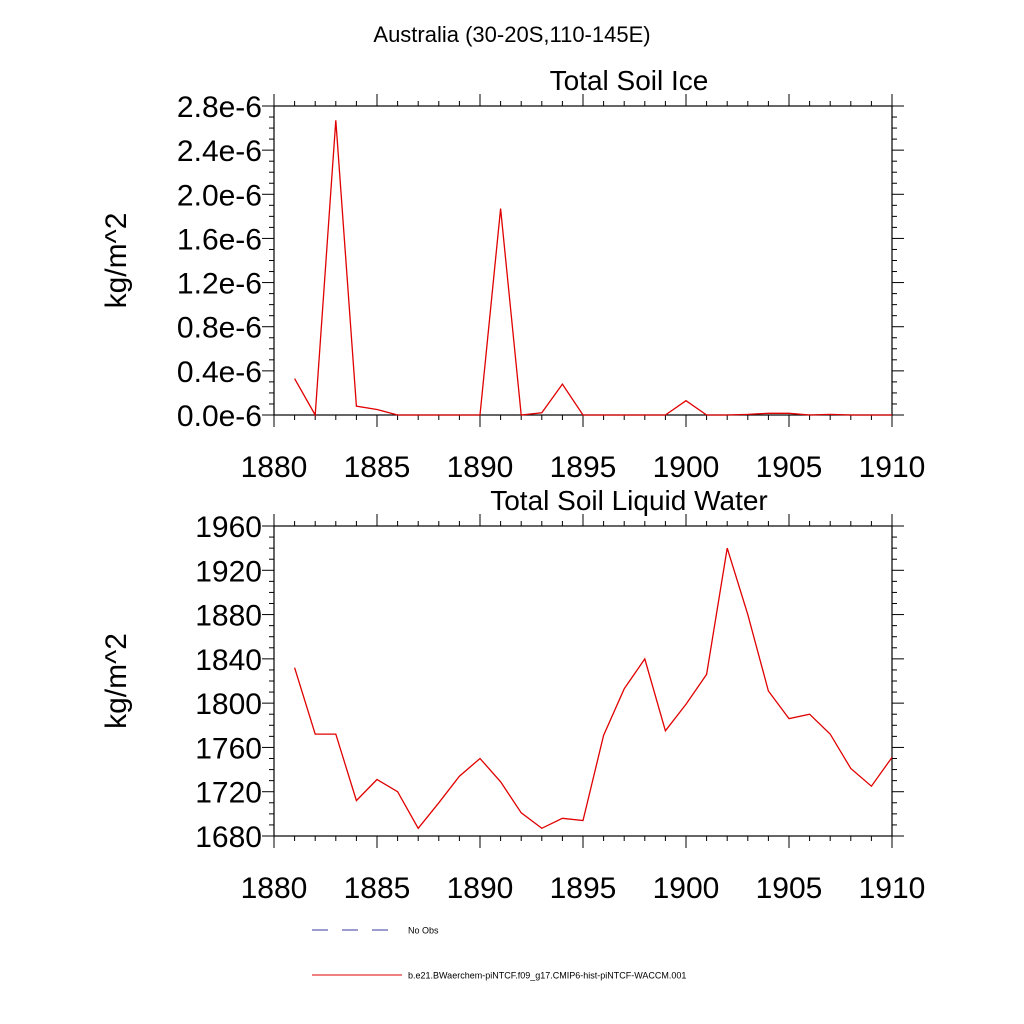  I want to click on y-tick-label: 1920, so click(228, 571).